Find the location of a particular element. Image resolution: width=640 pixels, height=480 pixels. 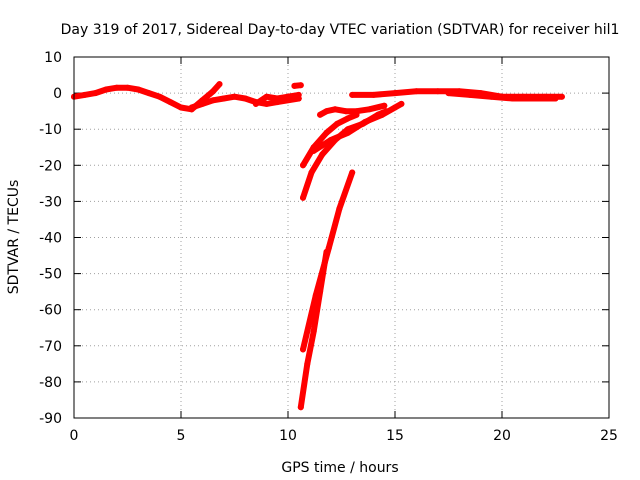

y-tick-label: -90 is located at coordinates (50, 419).